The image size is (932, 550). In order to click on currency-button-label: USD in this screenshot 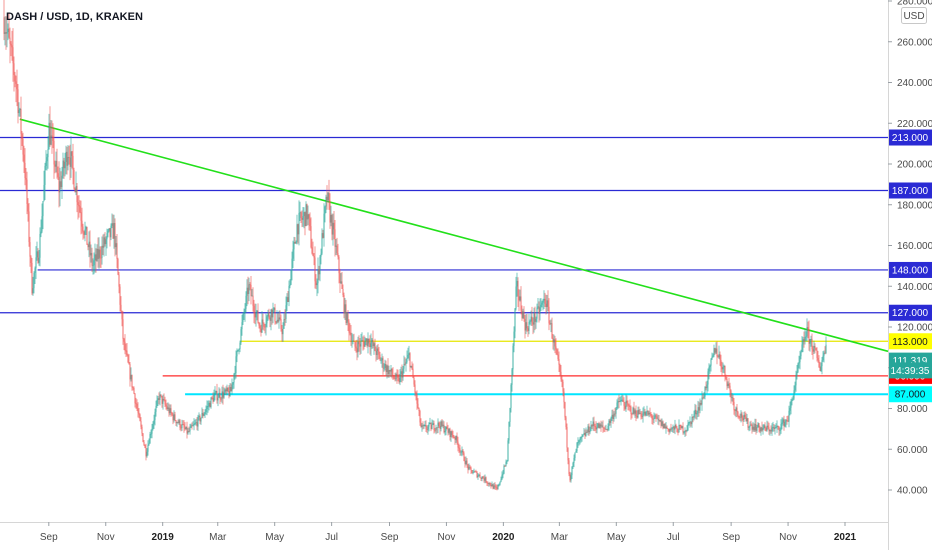, I will do `click(913, 16)`.